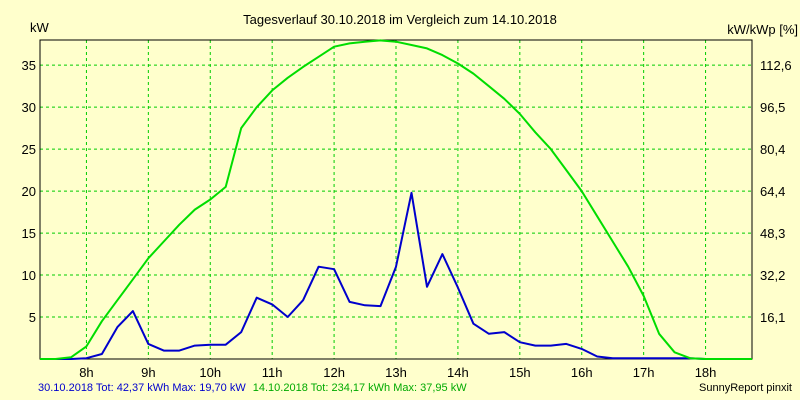 This screenshot has width=800, height=400. I want to click on x-tick-label: 8h, so click(86, 372).